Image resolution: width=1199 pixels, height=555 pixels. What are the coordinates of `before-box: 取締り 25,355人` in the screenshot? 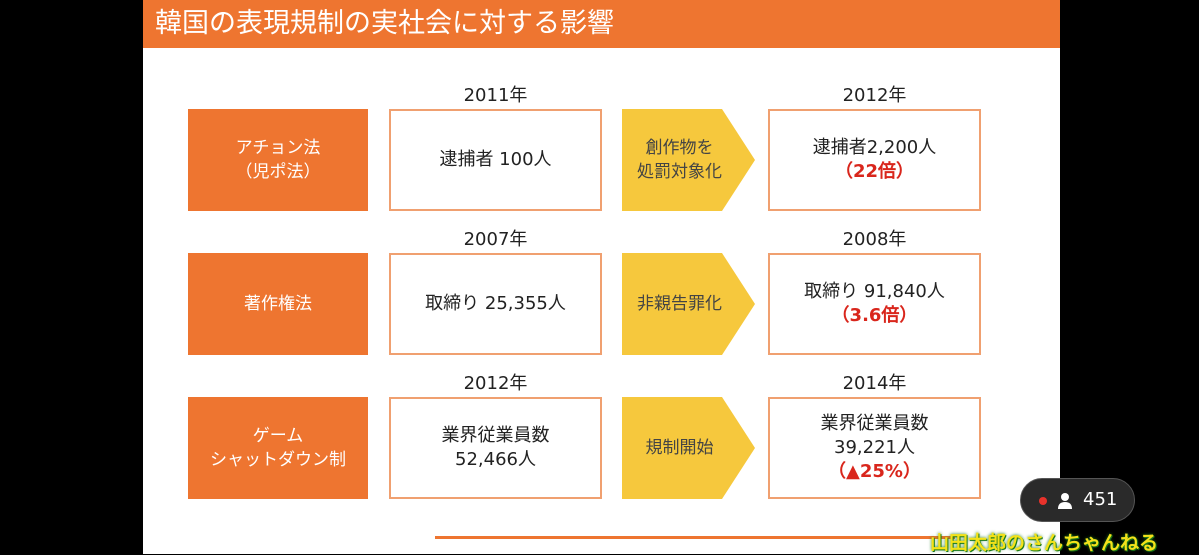 It's located at (495, 304).